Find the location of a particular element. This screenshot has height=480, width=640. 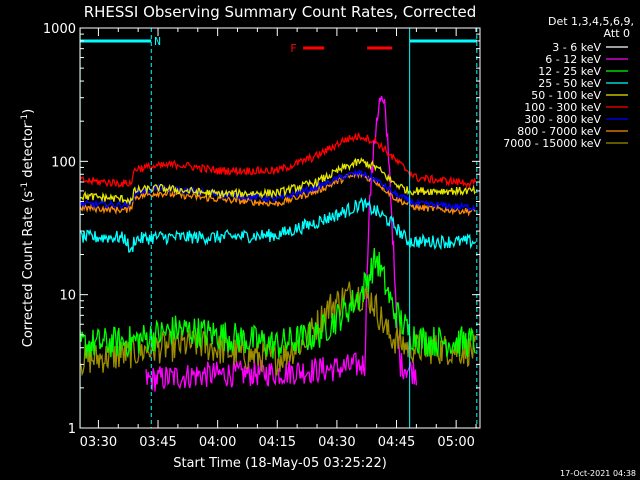

y-axis-label-part2: detector is located at coordinates (28, 152).